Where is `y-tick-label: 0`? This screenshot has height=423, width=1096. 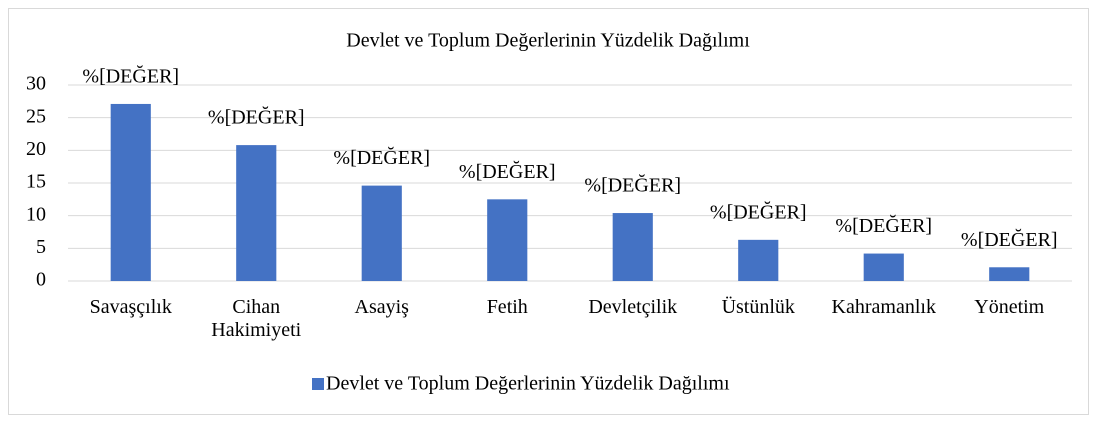
y-tick-label: 0 is located at coordinates (41, 280).